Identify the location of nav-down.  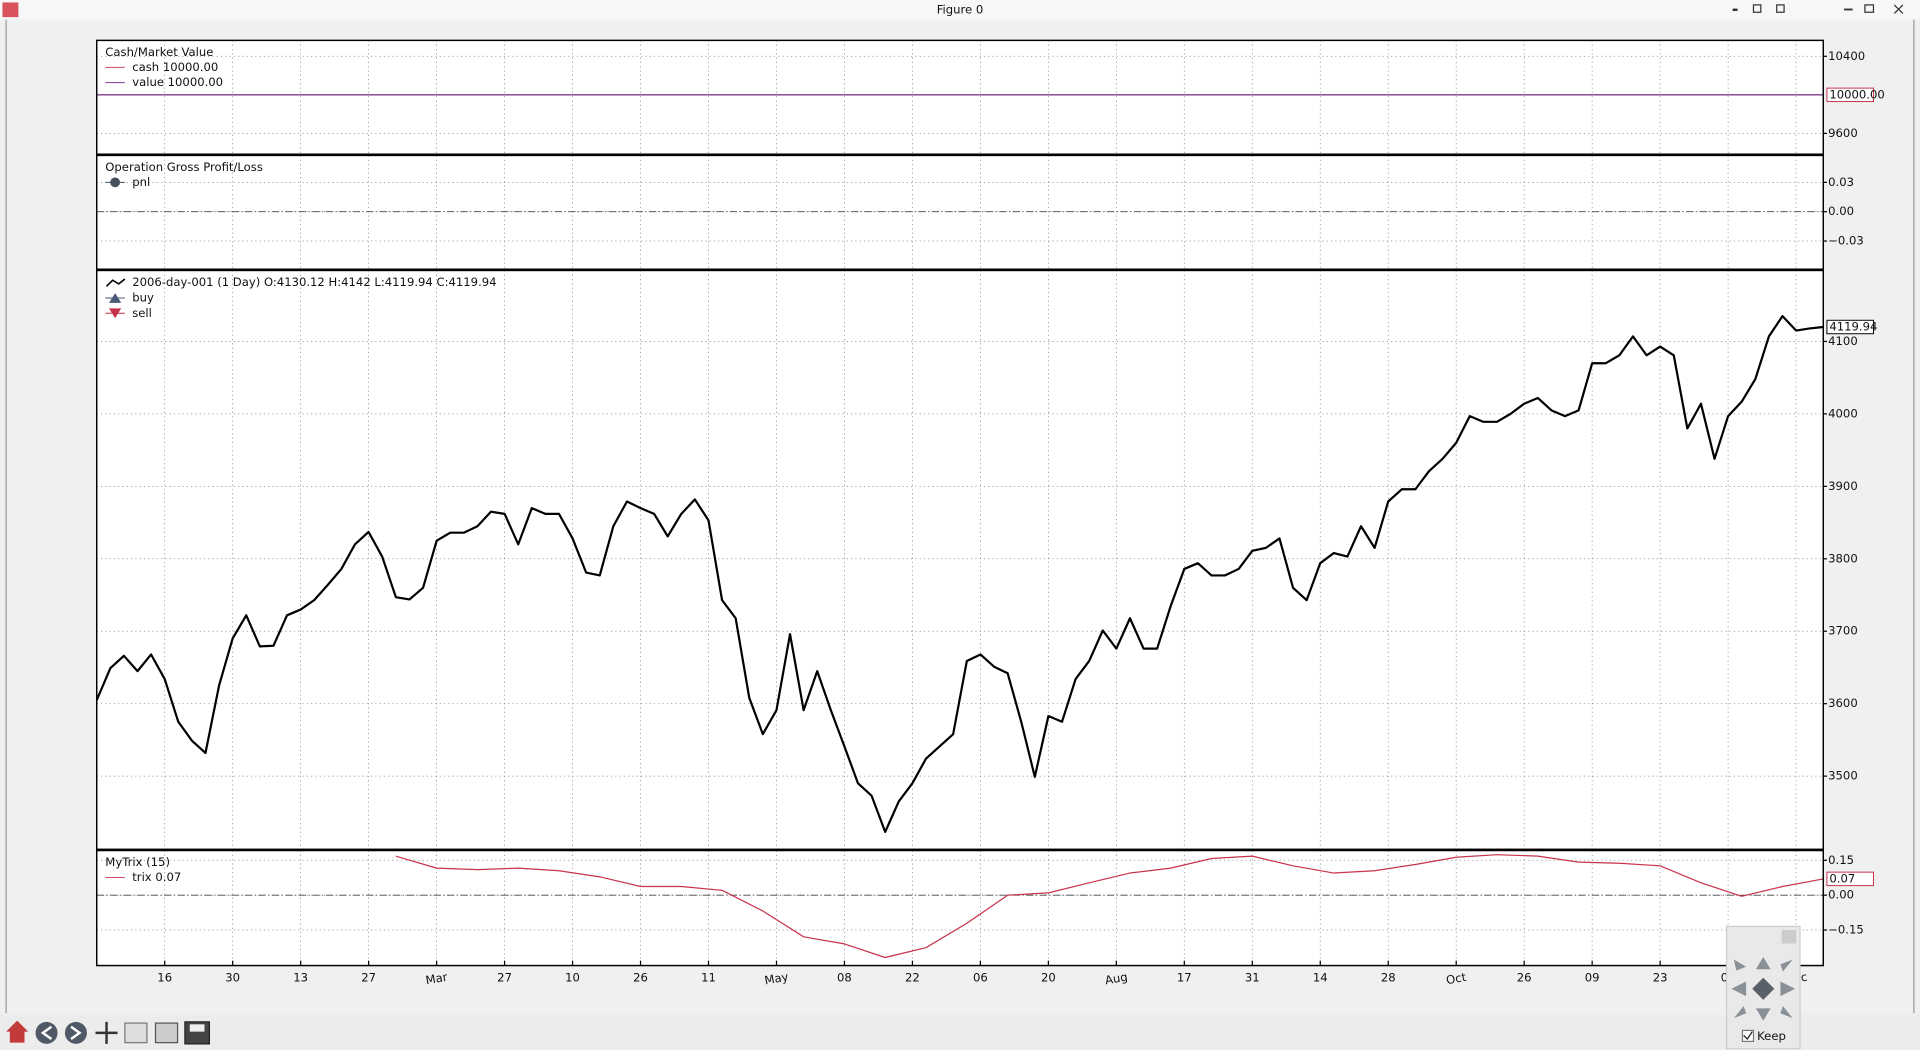
(1763, 1014).